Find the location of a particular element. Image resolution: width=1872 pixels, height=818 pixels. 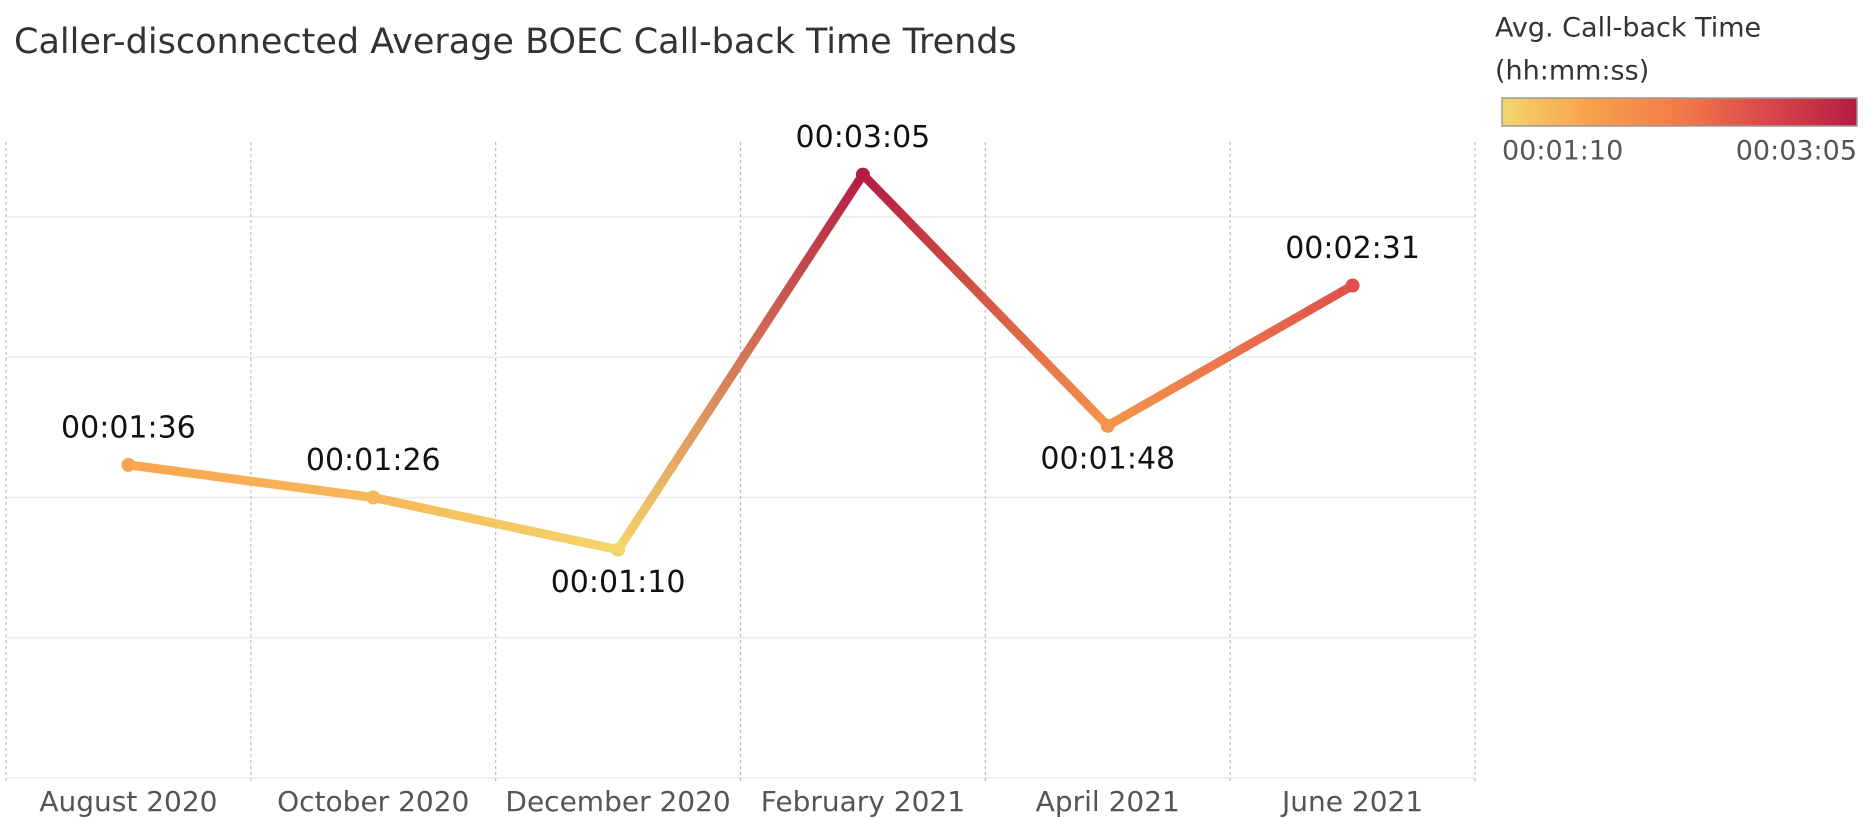

x-tick-label: December 2020 is located at coordinates (617, 801).